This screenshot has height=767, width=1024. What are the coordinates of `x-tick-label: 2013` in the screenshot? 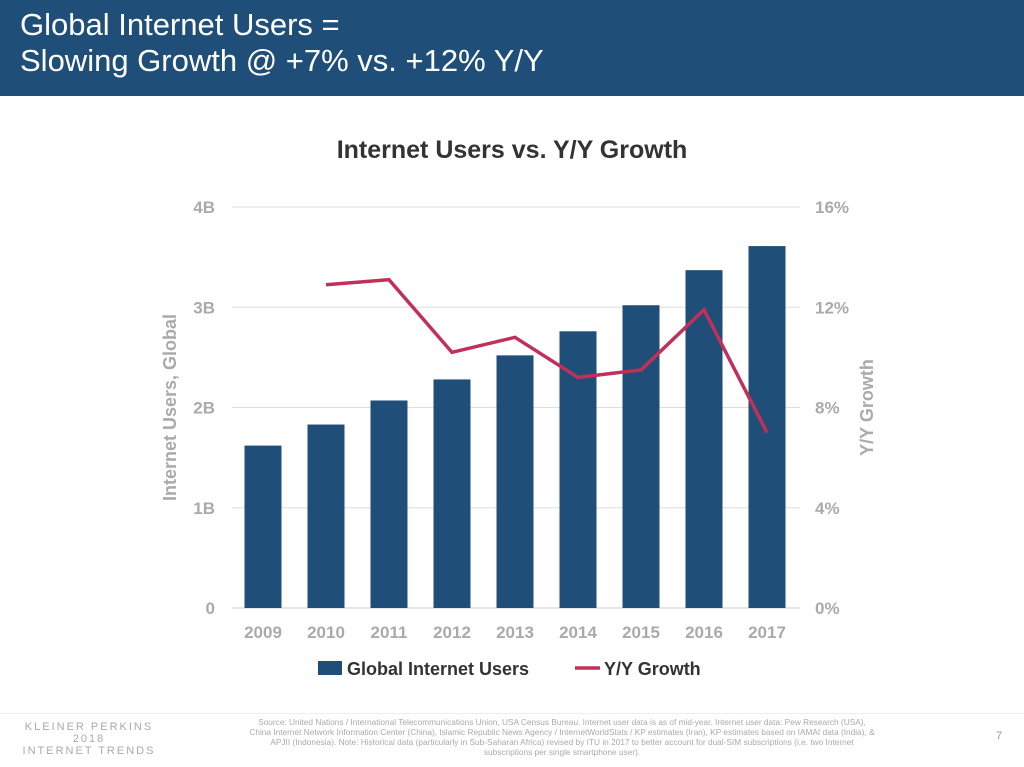 It's located at (515, 632).